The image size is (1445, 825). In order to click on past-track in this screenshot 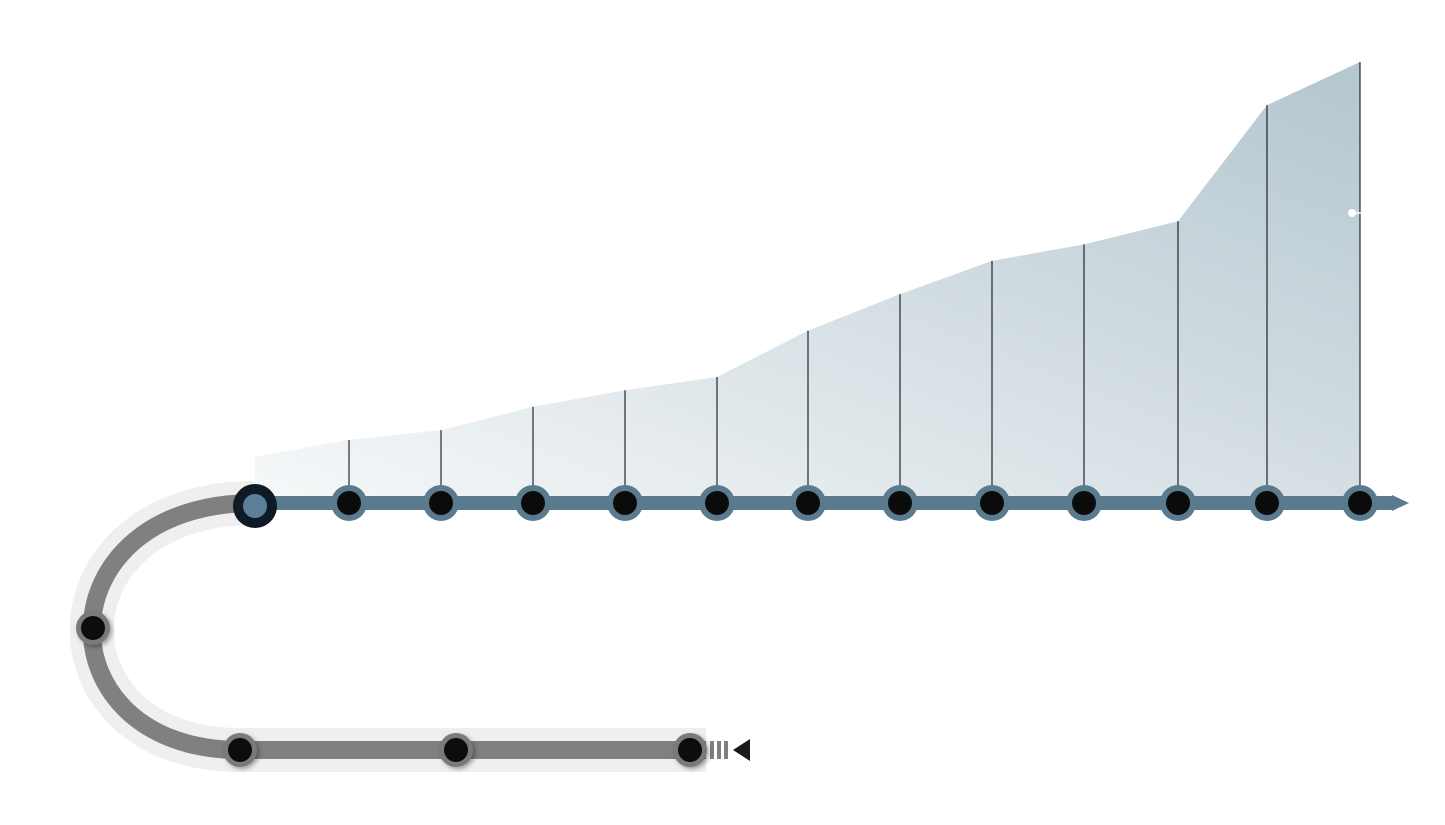, I will do `click(394, 626)`.